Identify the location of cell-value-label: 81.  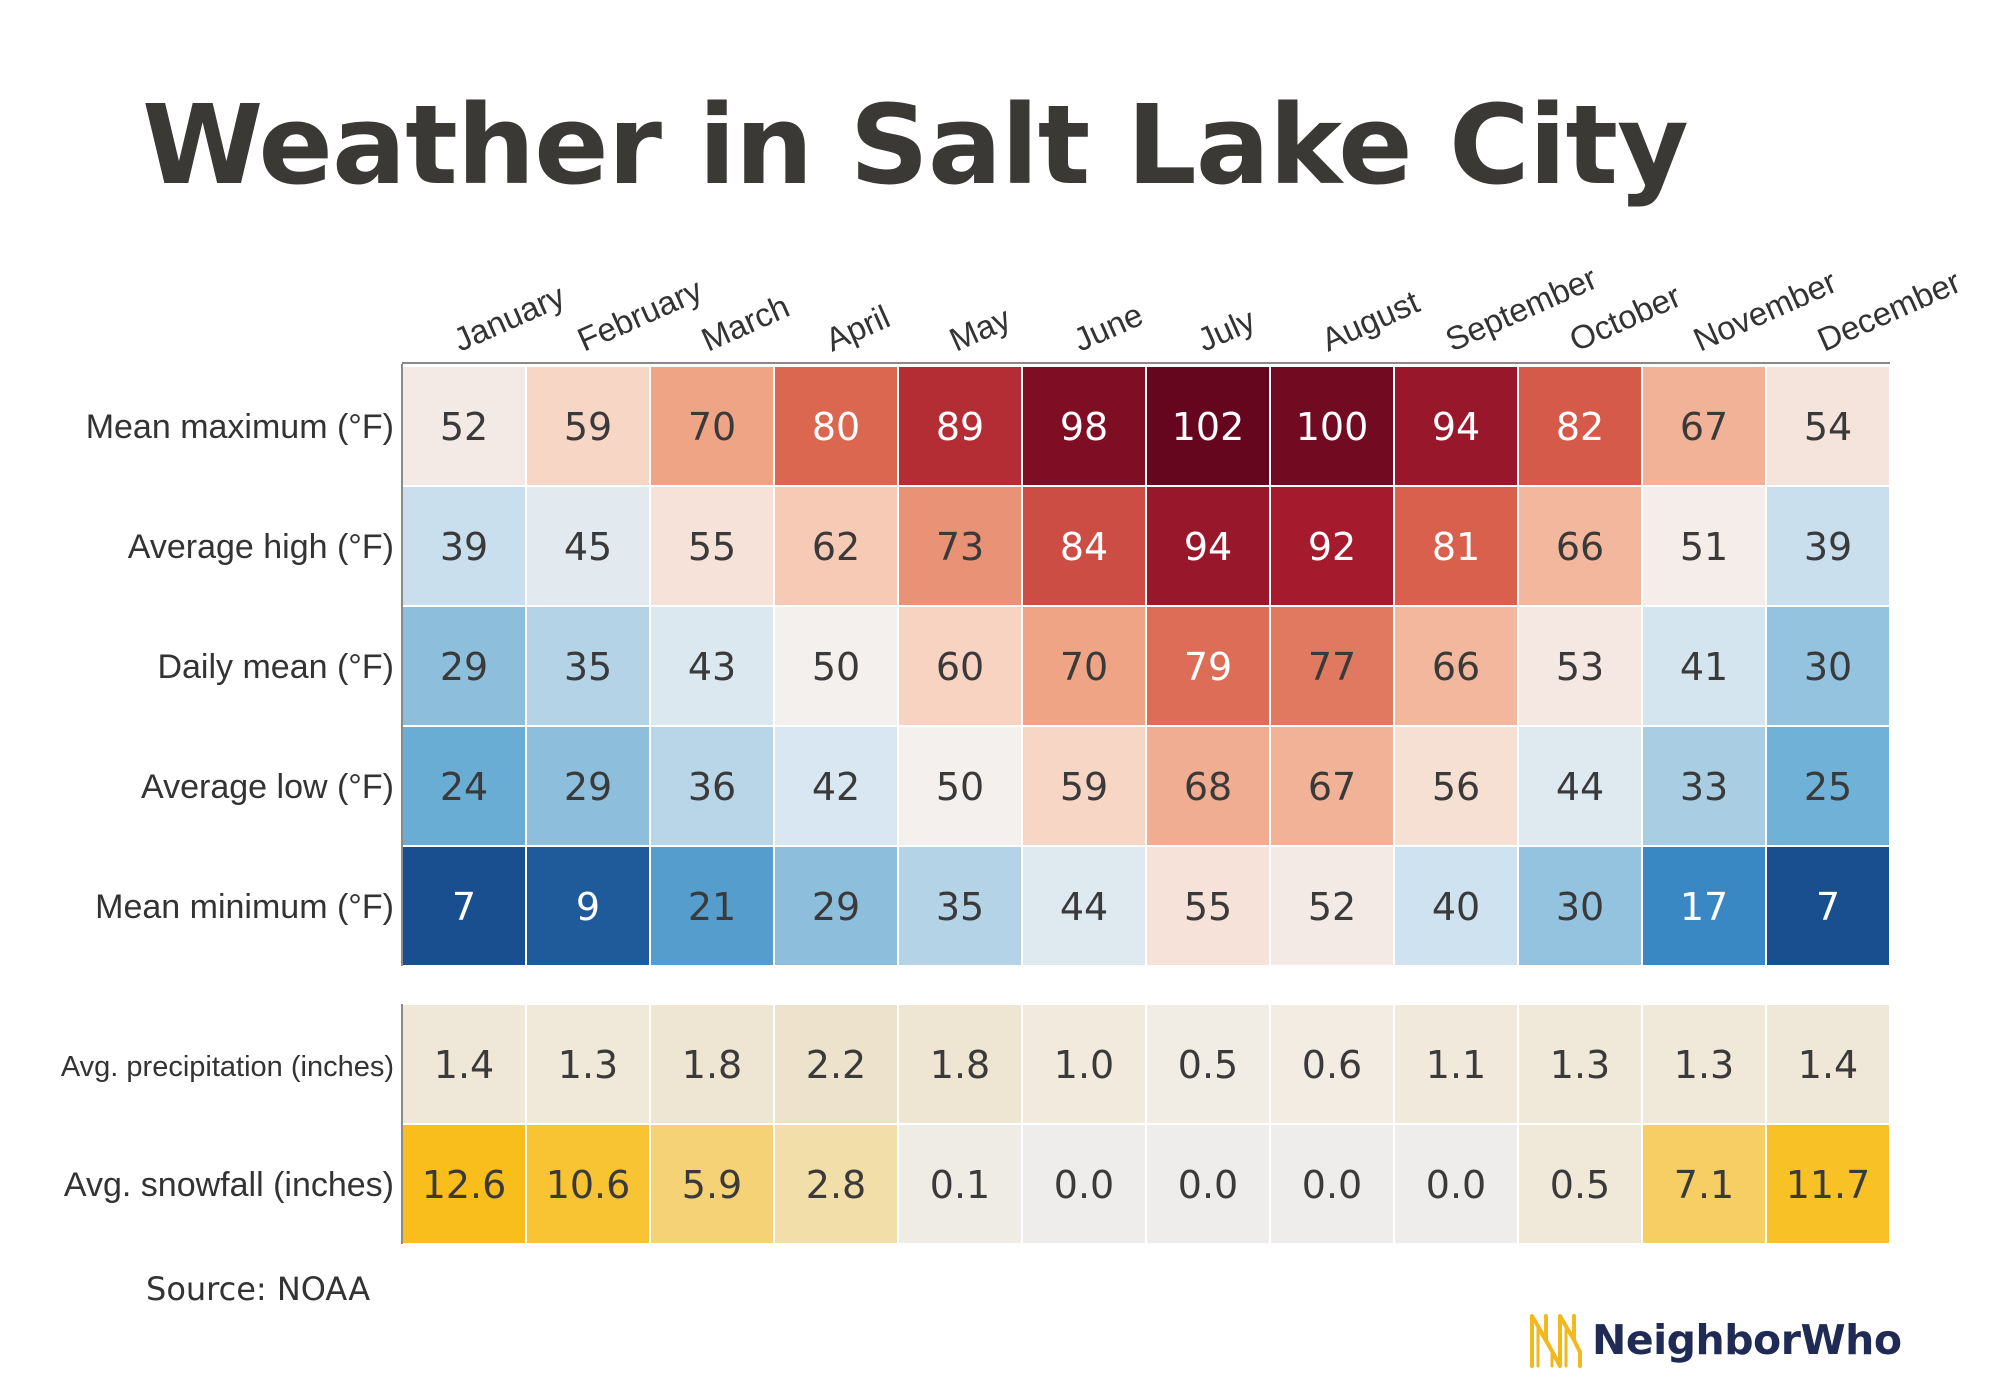
(1456, 547).